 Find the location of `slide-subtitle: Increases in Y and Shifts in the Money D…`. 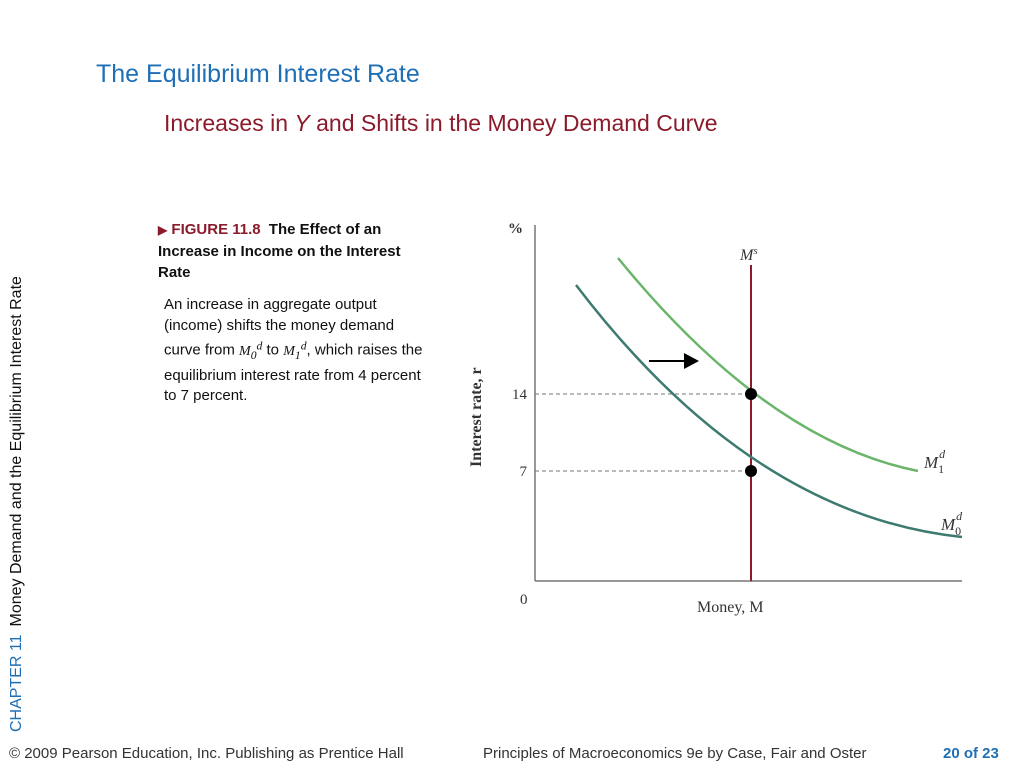

slide-subtitle: Increases in Y and Shifts in the Money D… is located at coordinates (441, 123).